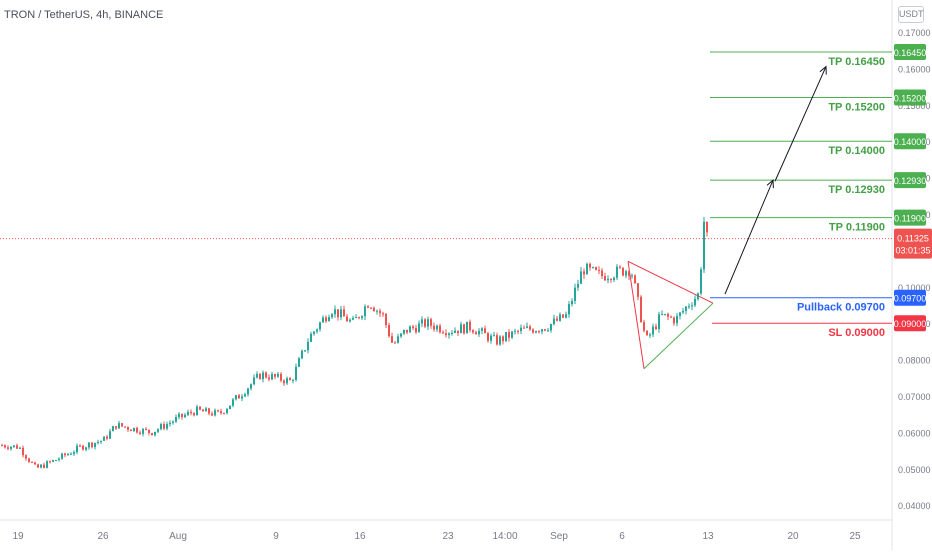 This screenshot has width=932, height=555. What do you see at coordinates (504, 536) in the screenshot?
I see `time-tick-label: 14:00` at bounding box center [504, 536].